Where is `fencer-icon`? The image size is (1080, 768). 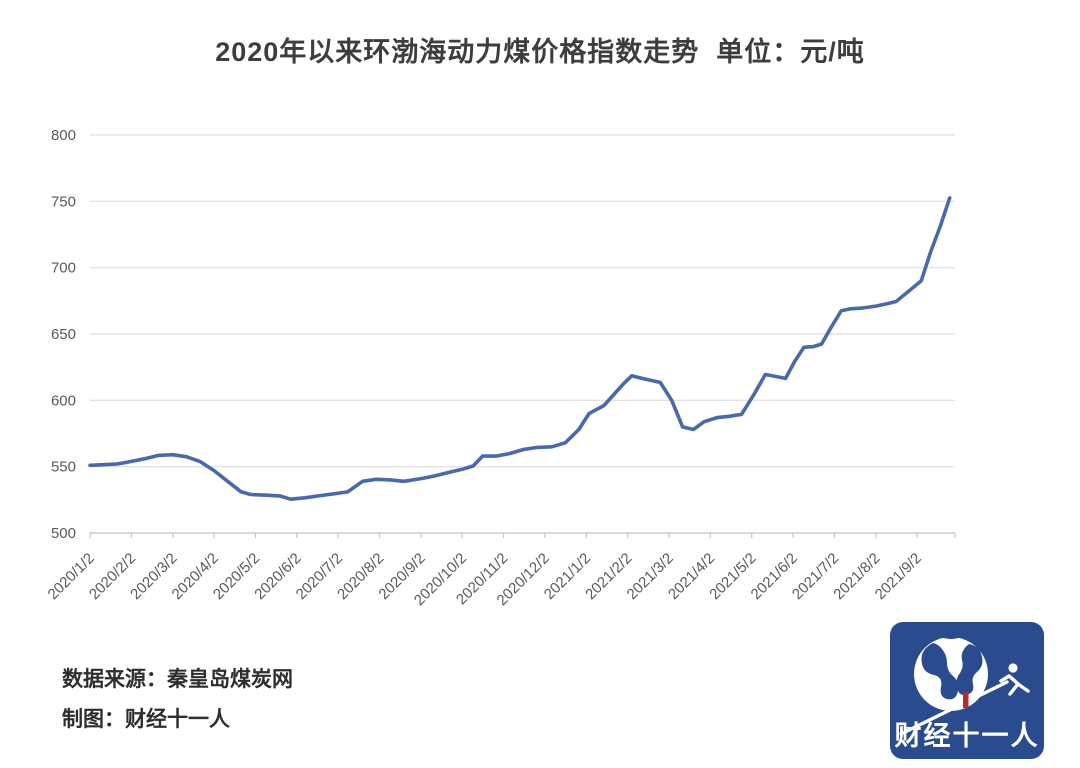 fencer-icon is located at coordinates (964, 699).